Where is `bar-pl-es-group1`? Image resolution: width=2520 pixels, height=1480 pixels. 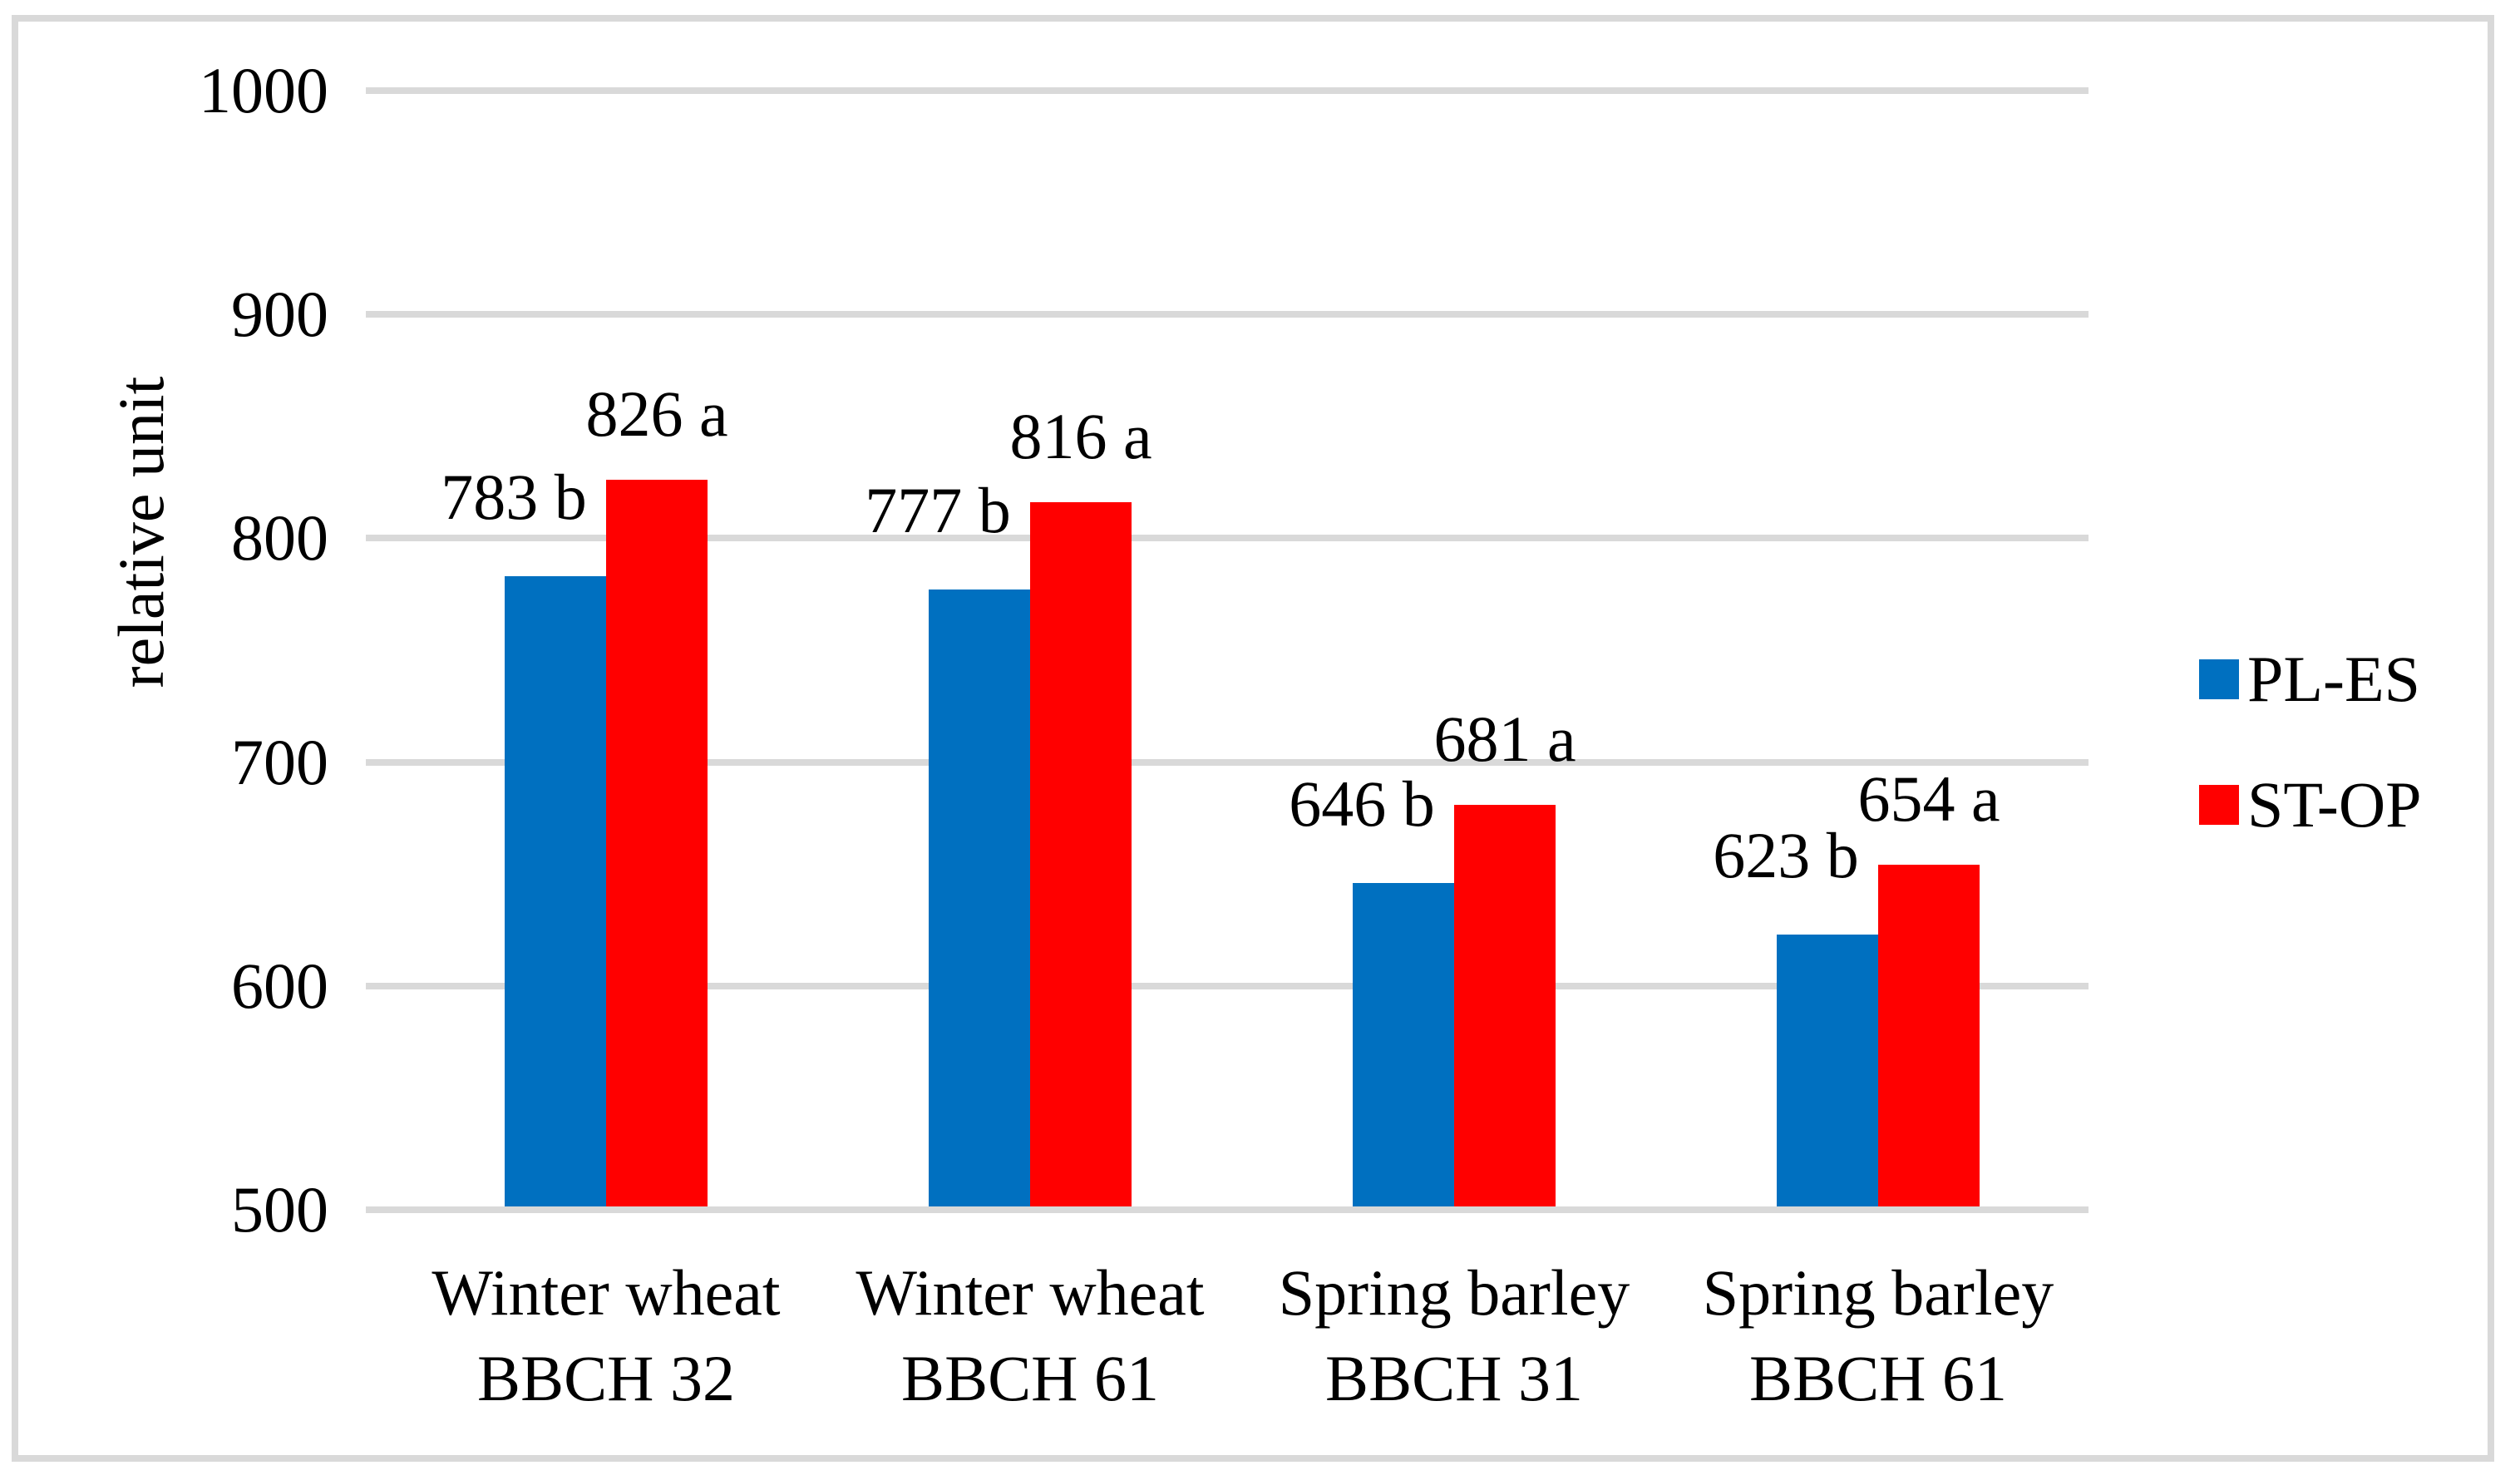 bar-pl-es-group1 is located at coordinates (555, 891).